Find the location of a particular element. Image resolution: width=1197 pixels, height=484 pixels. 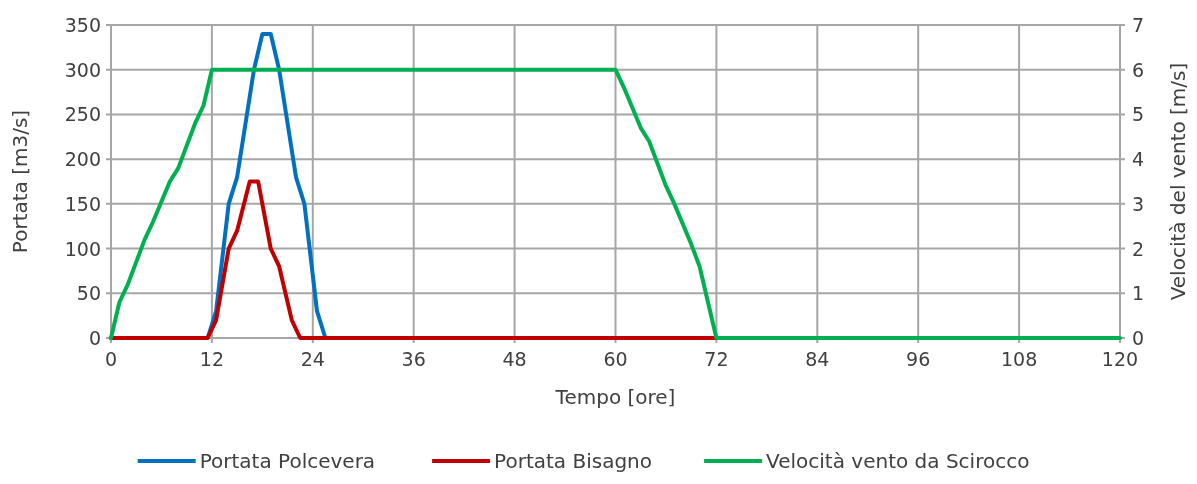

y-tick-label: 300 is located at coordinates (82, 69).